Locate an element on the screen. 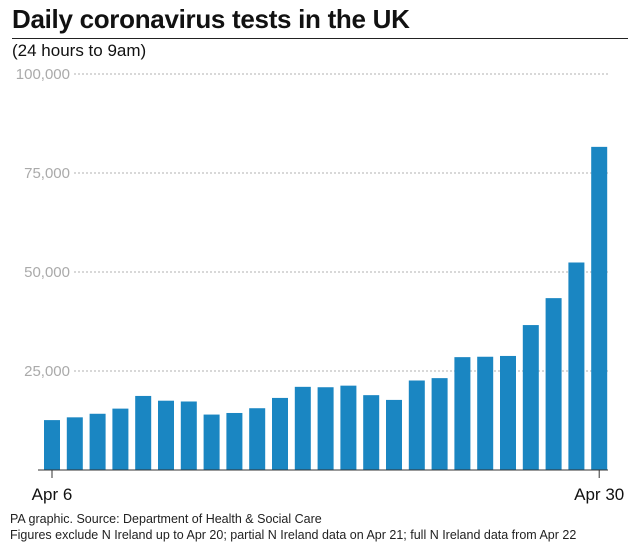 This screenshot has height=549, width=640. bar: Apr 14: 14400 is located at coordinates (234, 441).